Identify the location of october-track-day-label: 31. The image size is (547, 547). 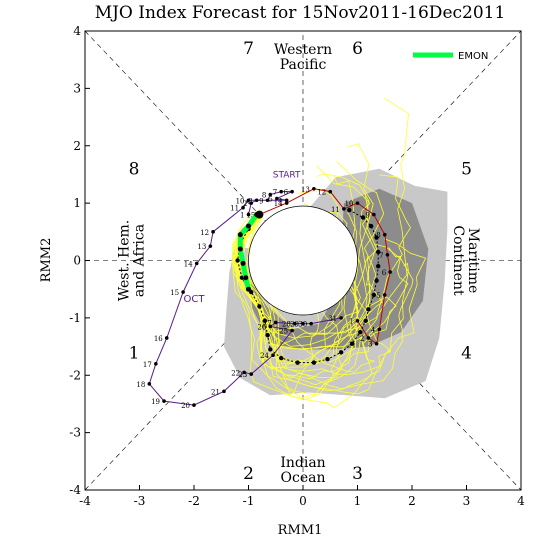
(332, 319).